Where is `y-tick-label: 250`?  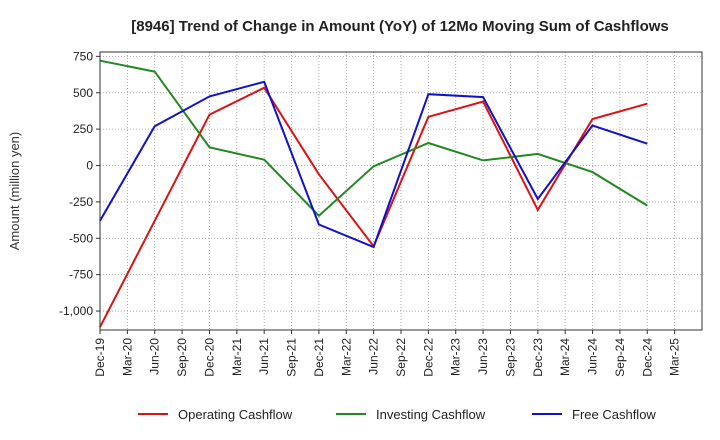
y-tick-label: 250 is located at coordinates (83, 129).